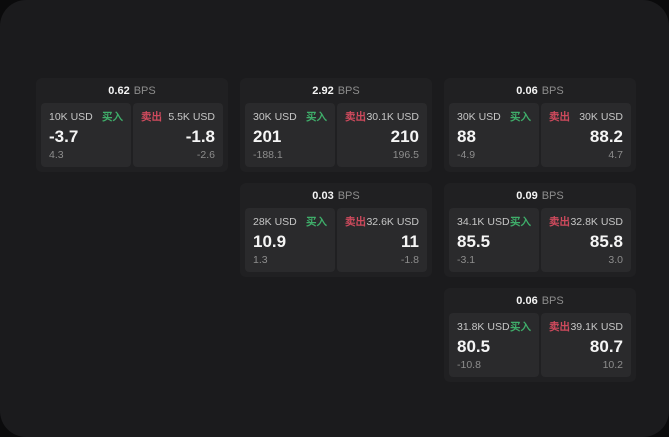  I want to click on buy-delta-value: -3.1, so click(466, 260).